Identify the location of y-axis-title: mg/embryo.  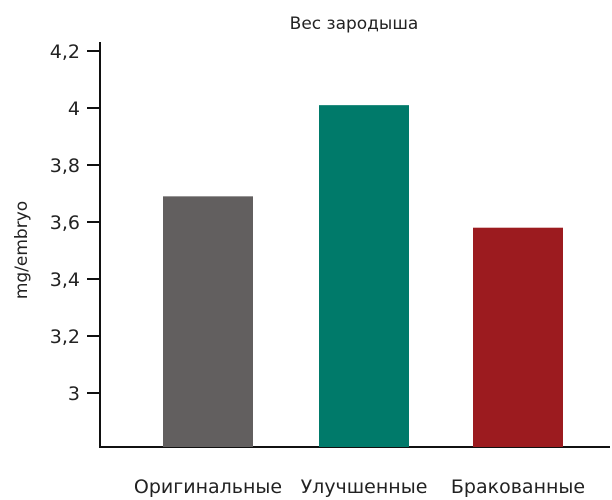
(22, 250).